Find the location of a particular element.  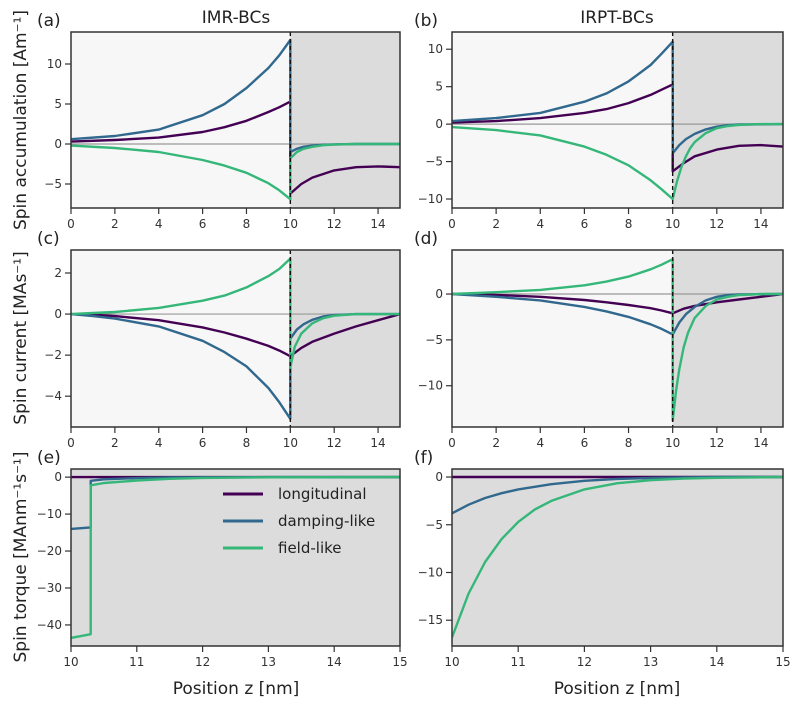

panel-a: 0 2 4 6 8 10 12 14 −5 0 5 10 (a) is located at coordinates (219, 121).